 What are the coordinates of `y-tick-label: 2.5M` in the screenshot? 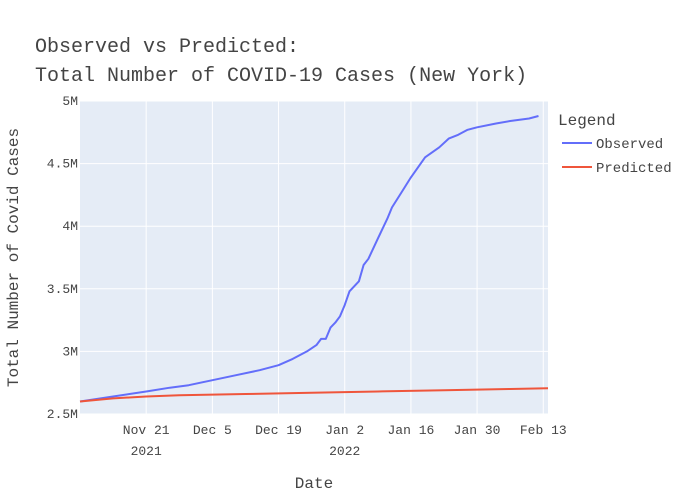 It's located at (62, 414).